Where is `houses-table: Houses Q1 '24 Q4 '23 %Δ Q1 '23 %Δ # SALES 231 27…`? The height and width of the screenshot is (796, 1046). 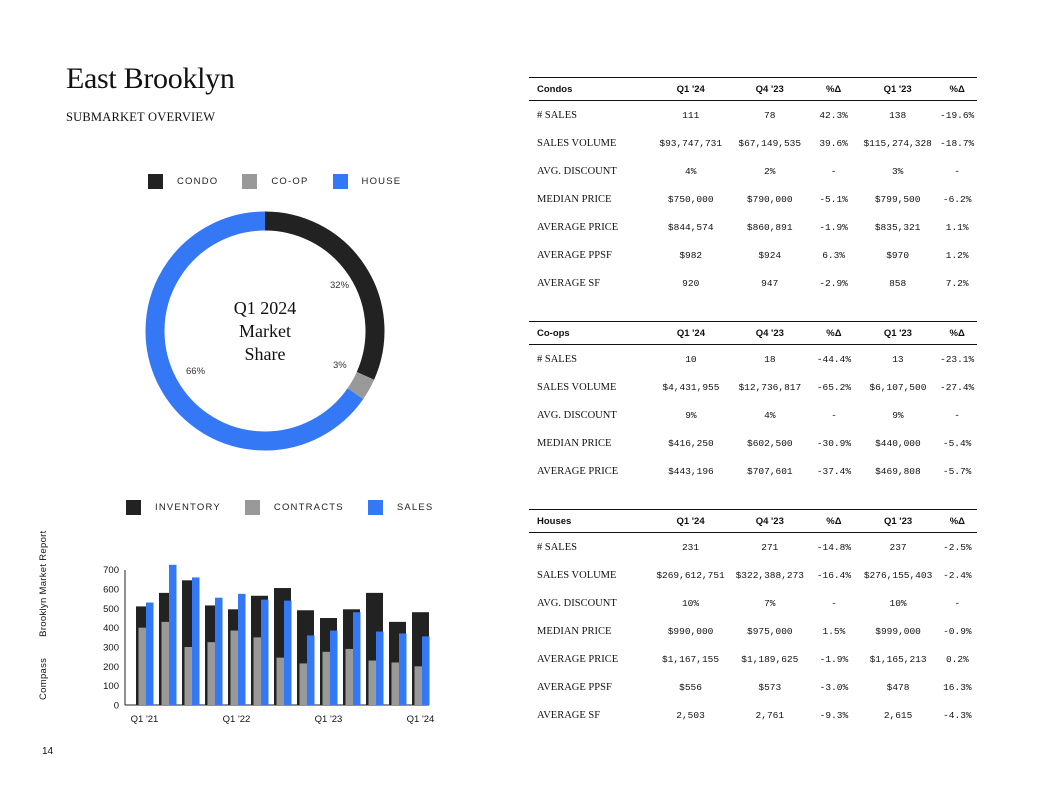
houses-table: Houses Q1 '24 Q4 '23 %Δ Q1 '23 %Δ # SALES 231 27… is located at coordinates (753, 619).